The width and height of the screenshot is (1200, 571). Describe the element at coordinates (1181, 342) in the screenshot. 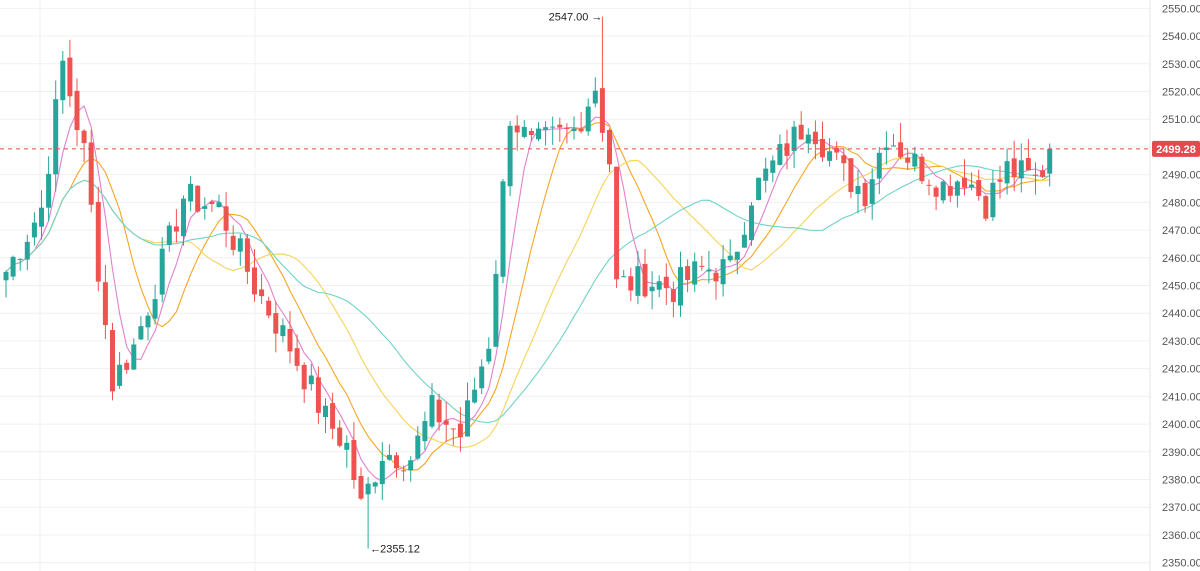

I see `y-tick-label: 2430.00` at that location.